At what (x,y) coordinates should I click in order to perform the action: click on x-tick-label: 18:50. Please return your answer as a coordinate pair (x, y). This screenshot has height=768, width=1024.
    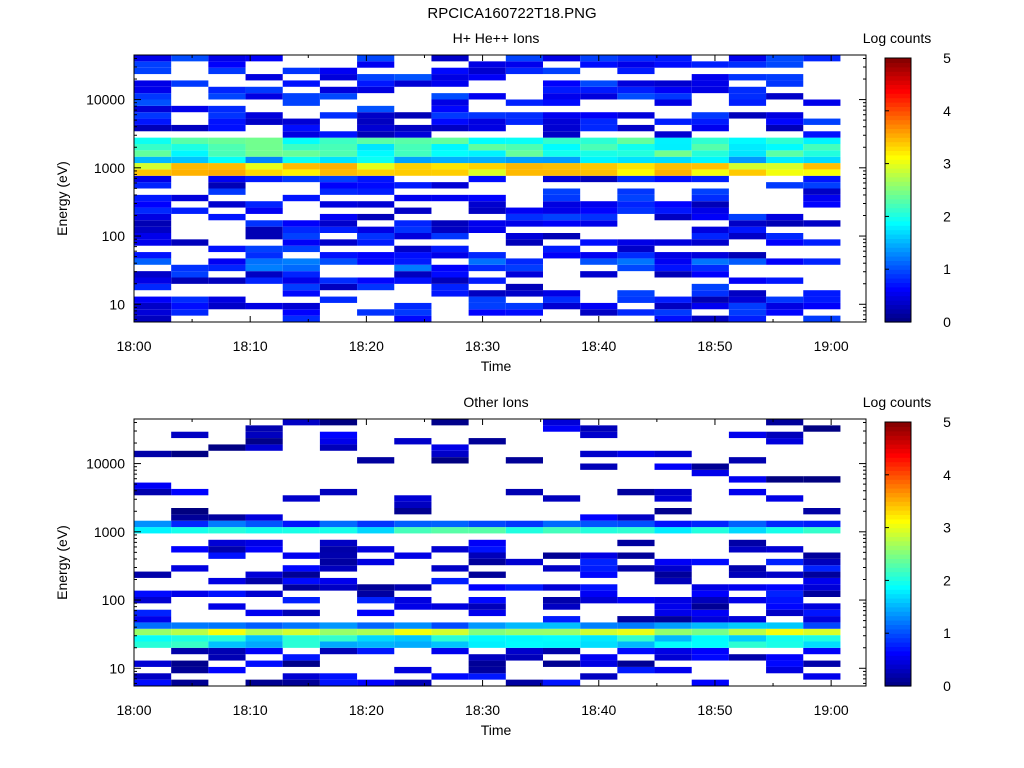
    Looking at the image, I should click on (714, 346).